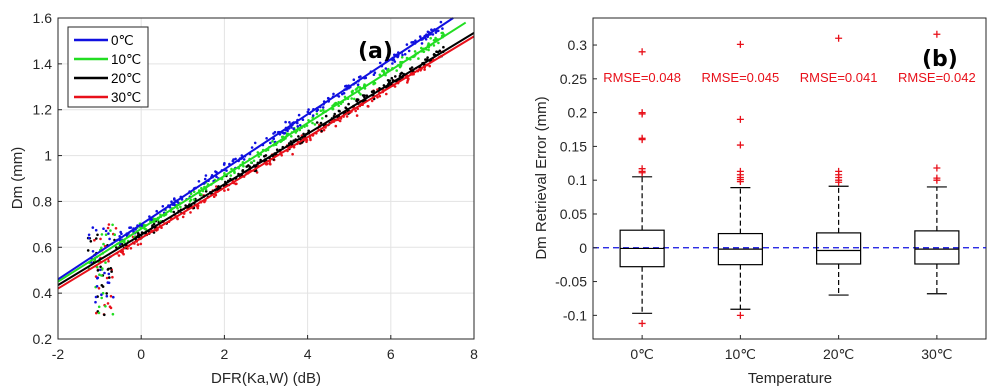  I want to click on y-tick-label: 0.6, so click(43, 247).